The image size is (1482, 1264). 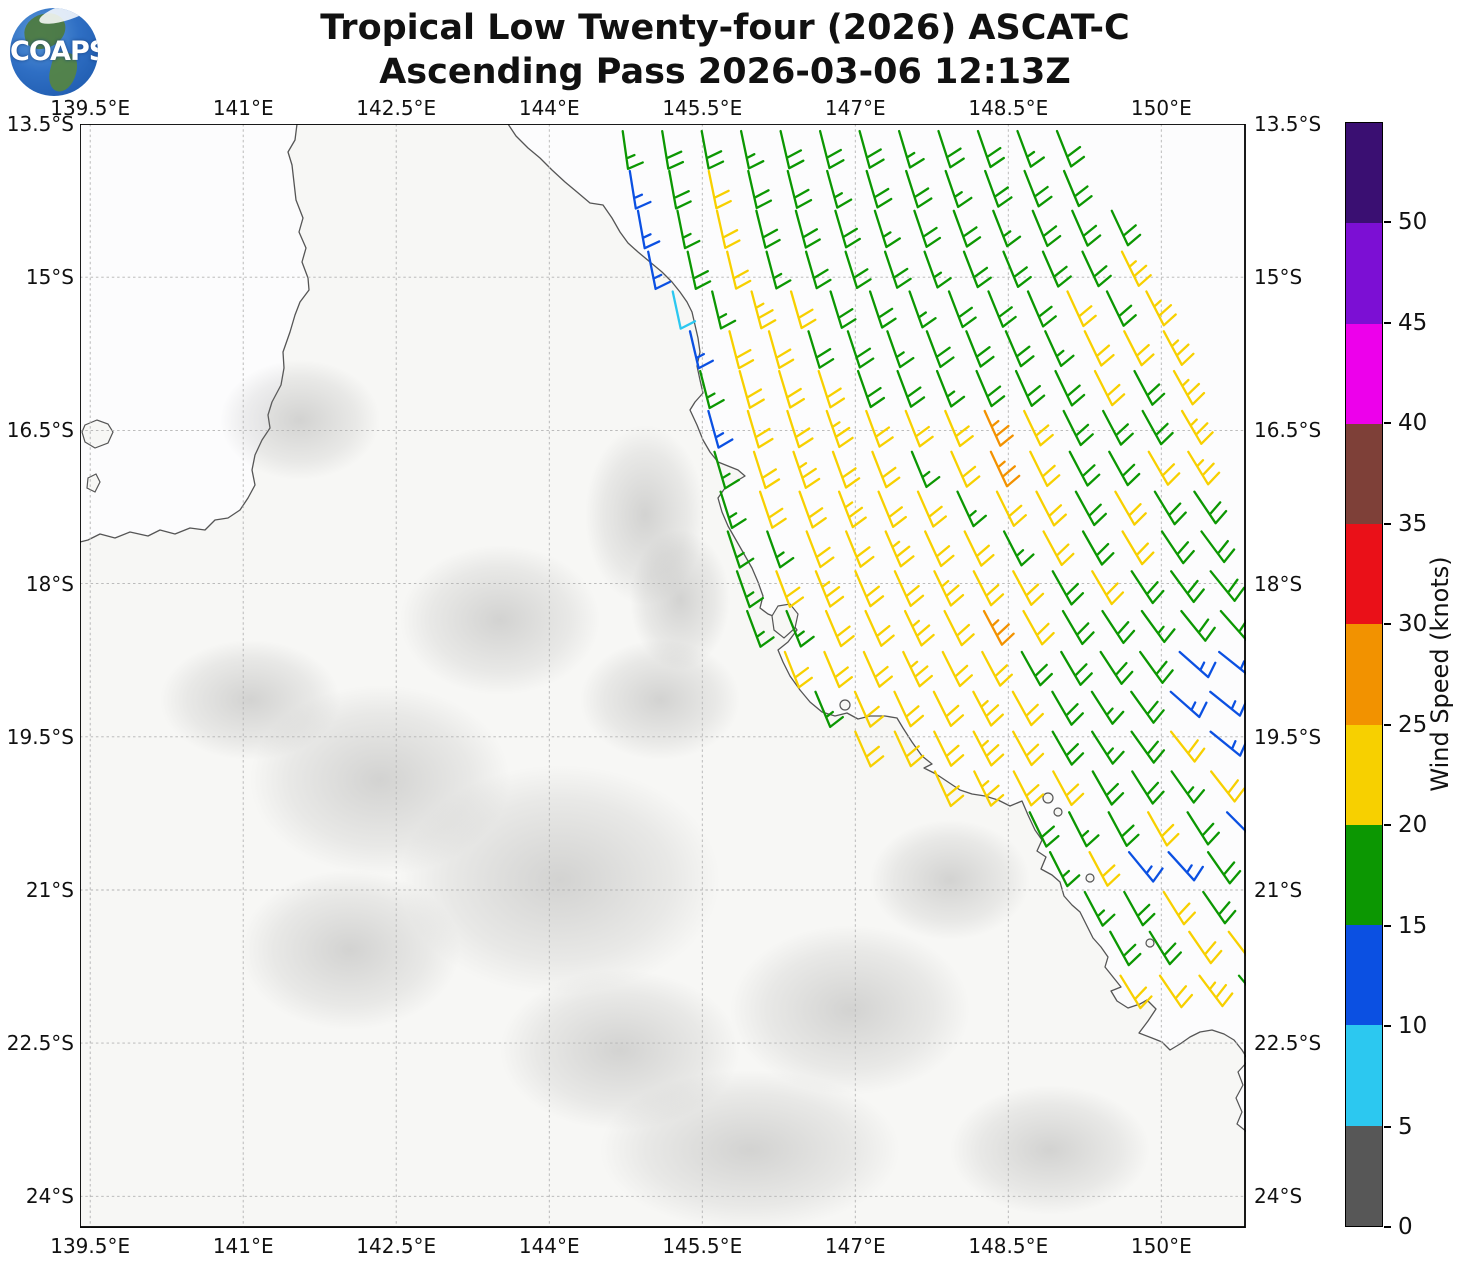 What do you see at coordinates (1413, 322) in the screenshot?
I see `colorbar-tick-label: 45` at bounding box center [1413, 322].